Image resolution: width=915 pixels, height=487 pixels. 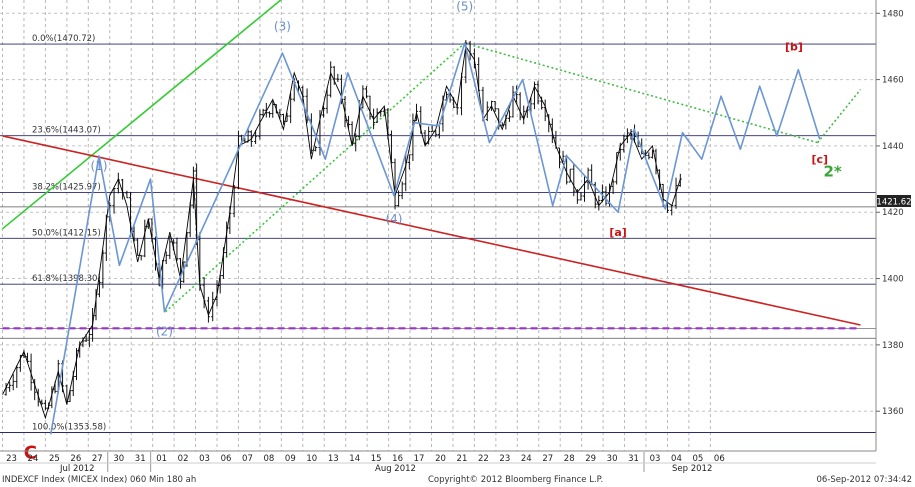 I want to click on x-tick-label: 22, so click(x=483, y=459).